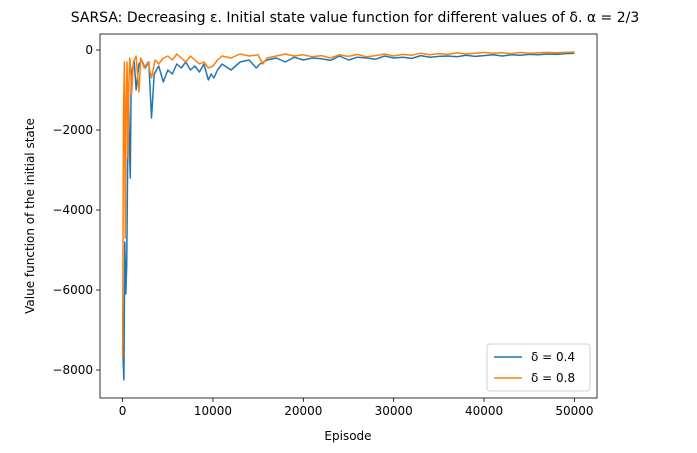 The height and width of the screenshot is (453, 697). I want to click on x-tick-label: 0, so click(123, 411).